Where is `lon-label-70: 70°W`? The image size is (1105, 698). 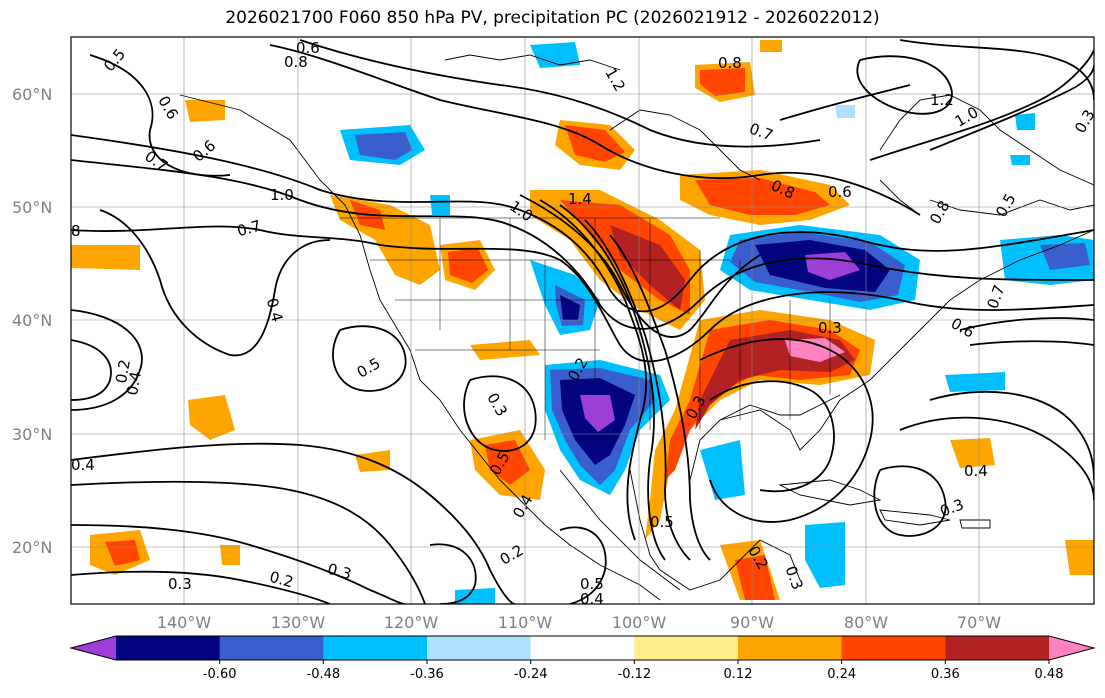
lon-label-70: 70°W is located at coordinates (979, 622).